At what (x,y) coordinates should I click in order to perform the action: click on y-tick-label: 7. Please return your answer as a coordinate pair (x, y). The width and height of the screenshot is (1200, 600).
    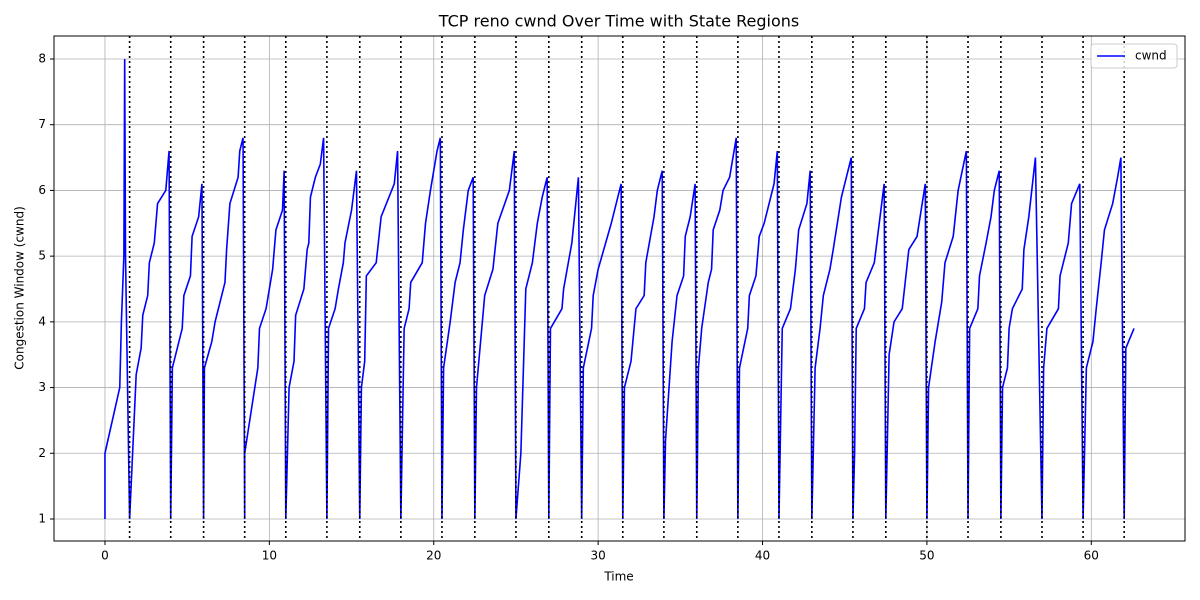
    Looking at the image, I should click on (42, 124).